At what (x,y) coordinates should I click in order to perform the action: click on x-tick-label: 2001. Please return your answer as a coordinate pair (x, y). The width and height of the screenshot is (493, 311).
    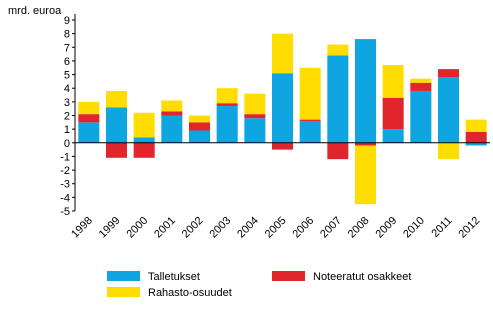
    Looking at the image, I should click on (165, 228).